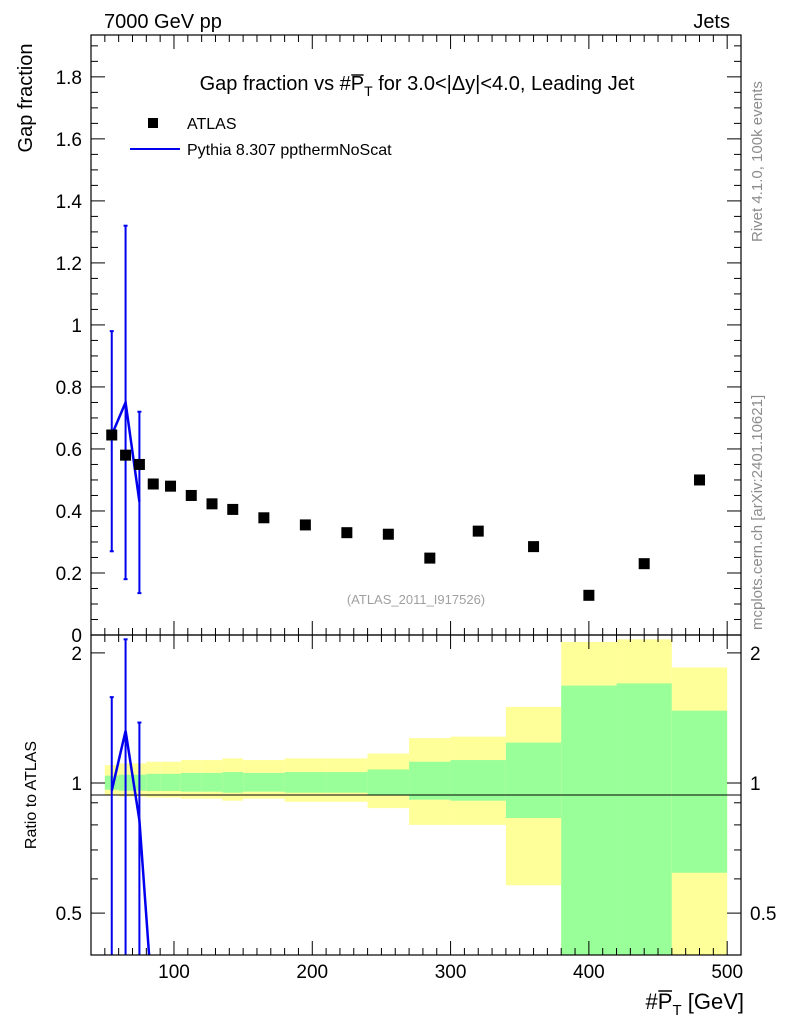 The width and height of the screenshot is (786, 1024). What do you see at coordinates (163, 22) in the screenshot?
I see `header-left: 7000 GeV pp` at bounding box center [163, 22].